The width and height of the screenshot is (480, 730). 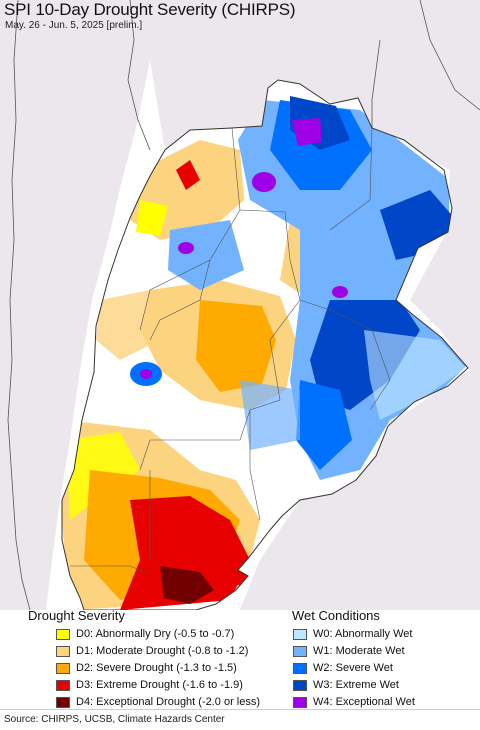 I want to click on wet-legend-label: W0: Abnormally Wet, so click(x=363, y=634).